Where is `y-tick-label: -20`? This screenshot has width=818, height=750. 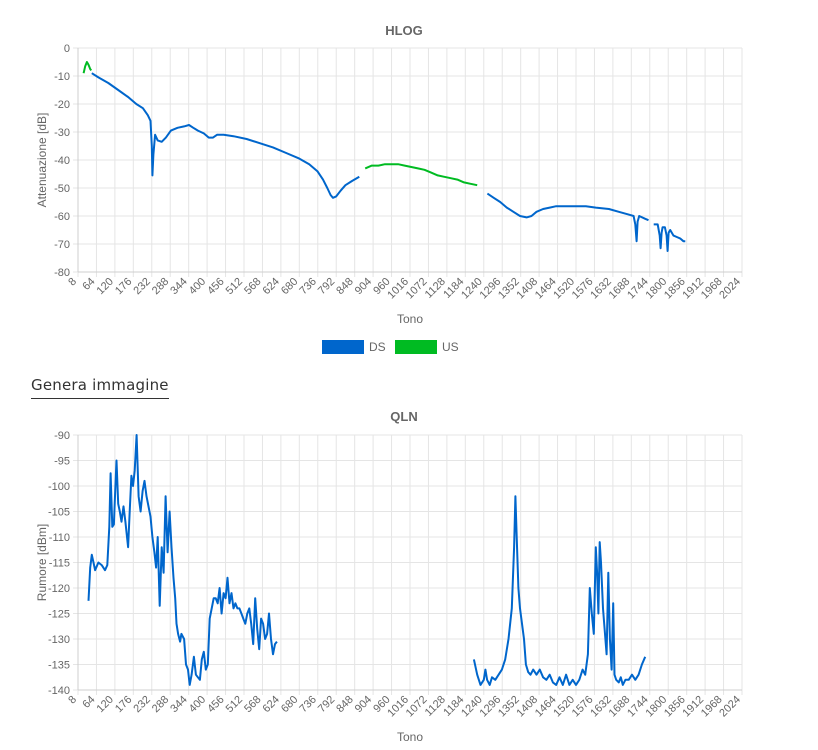 y-tick-label: -20 is located at coordinates (62, 105).